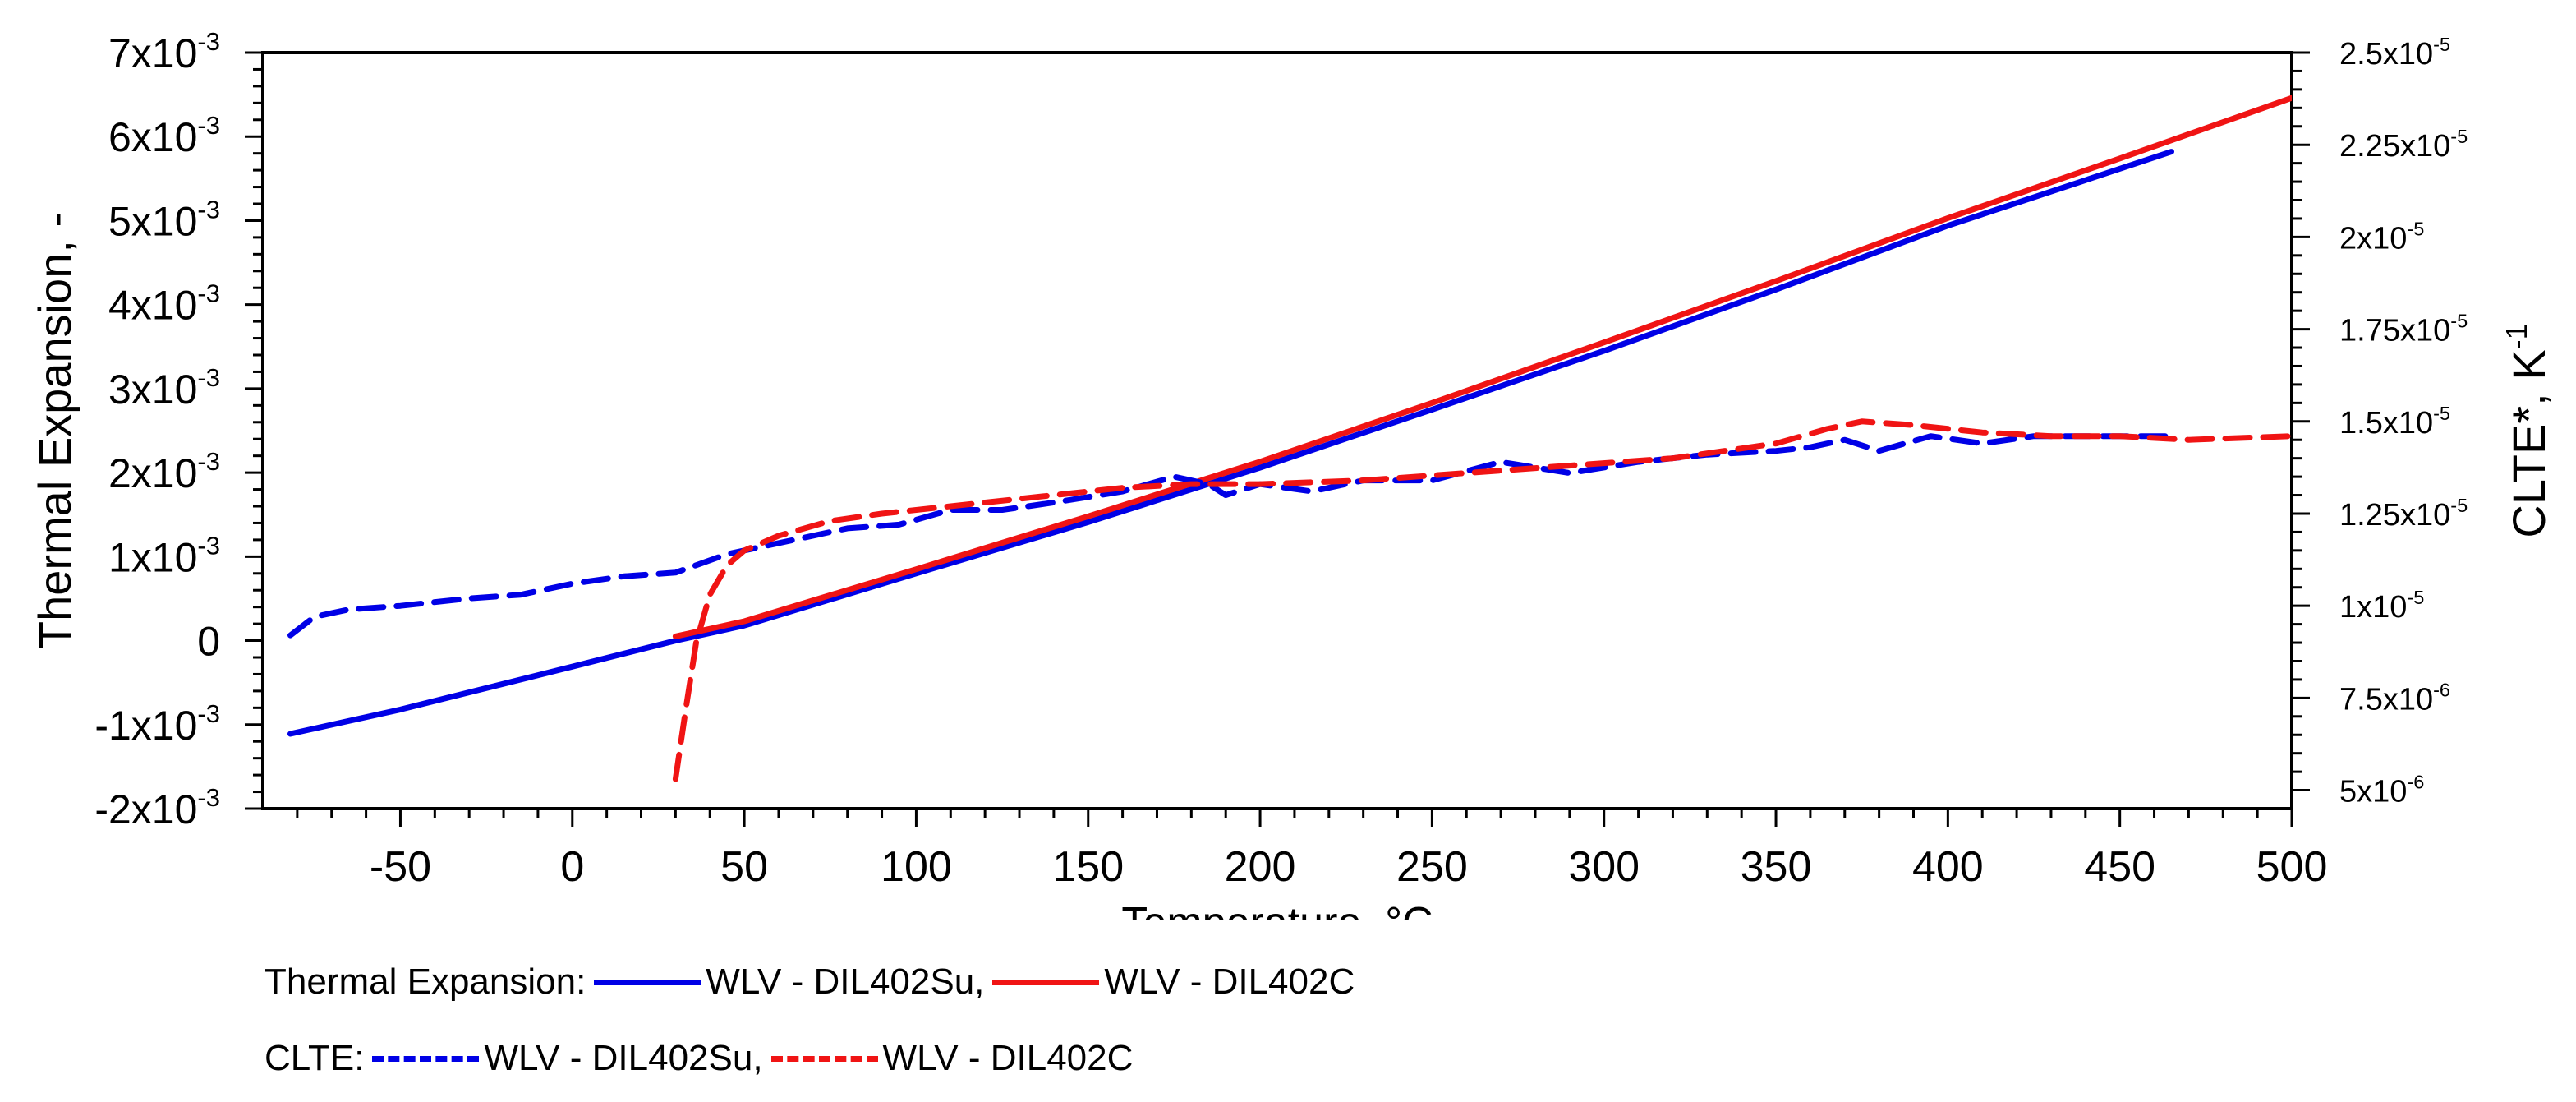 The width and height of the screenshot is (2576, 1102). I want to click on y-left-axis-title: Thermal Expansion, -, so click(55, 431).